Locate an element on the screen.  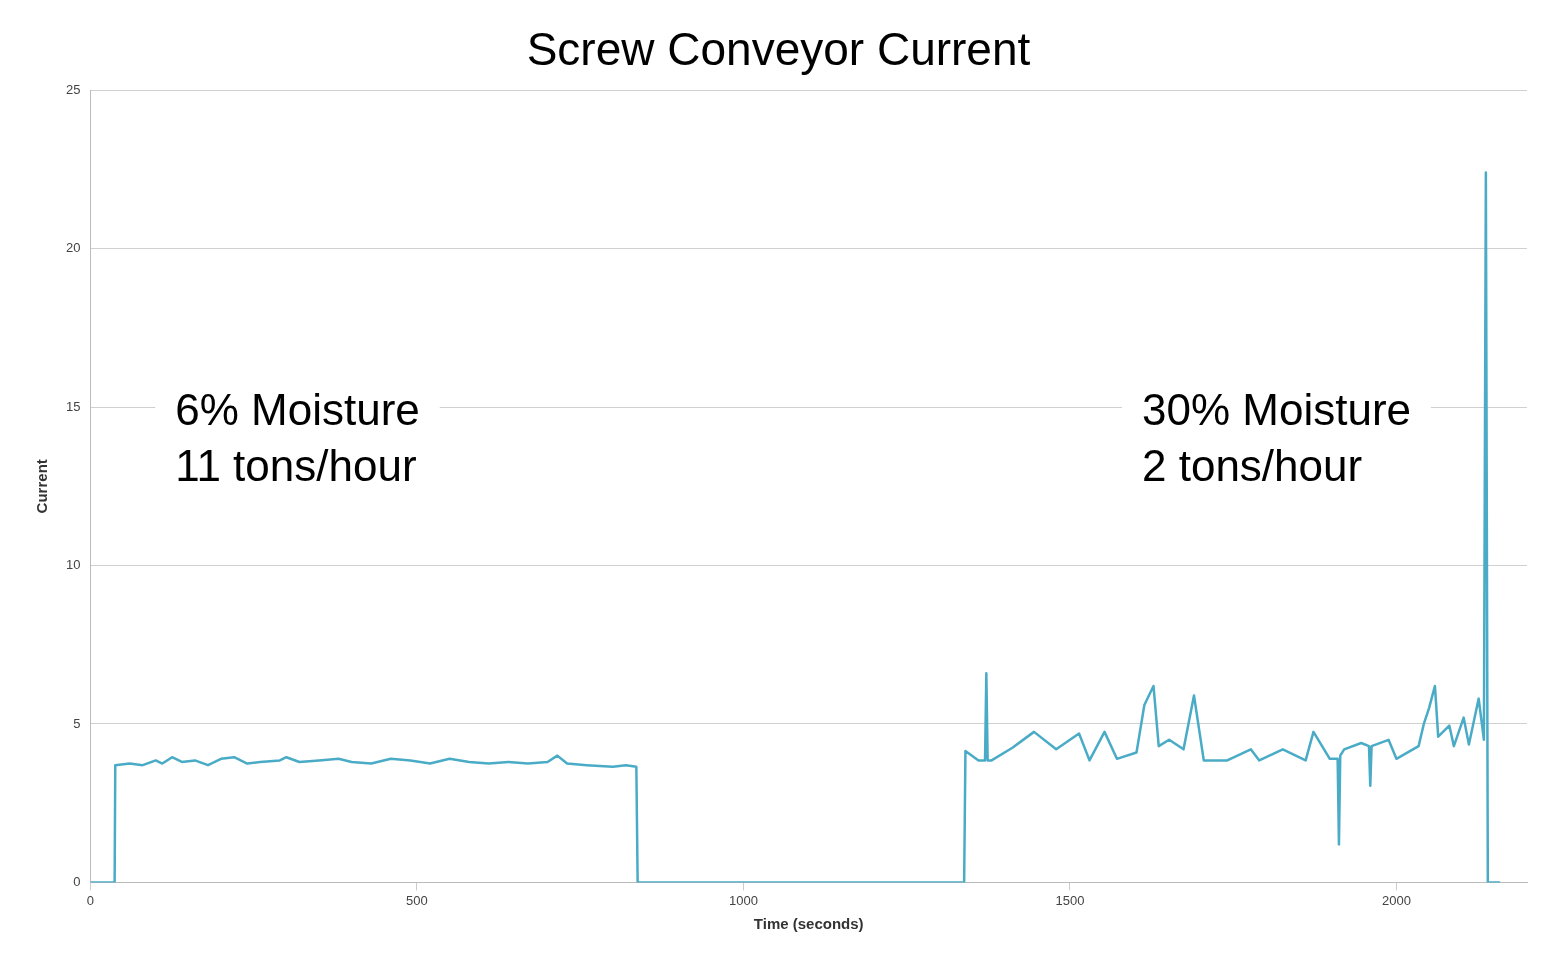
x-tick-label: 0 is located at coordinates (90, 900).